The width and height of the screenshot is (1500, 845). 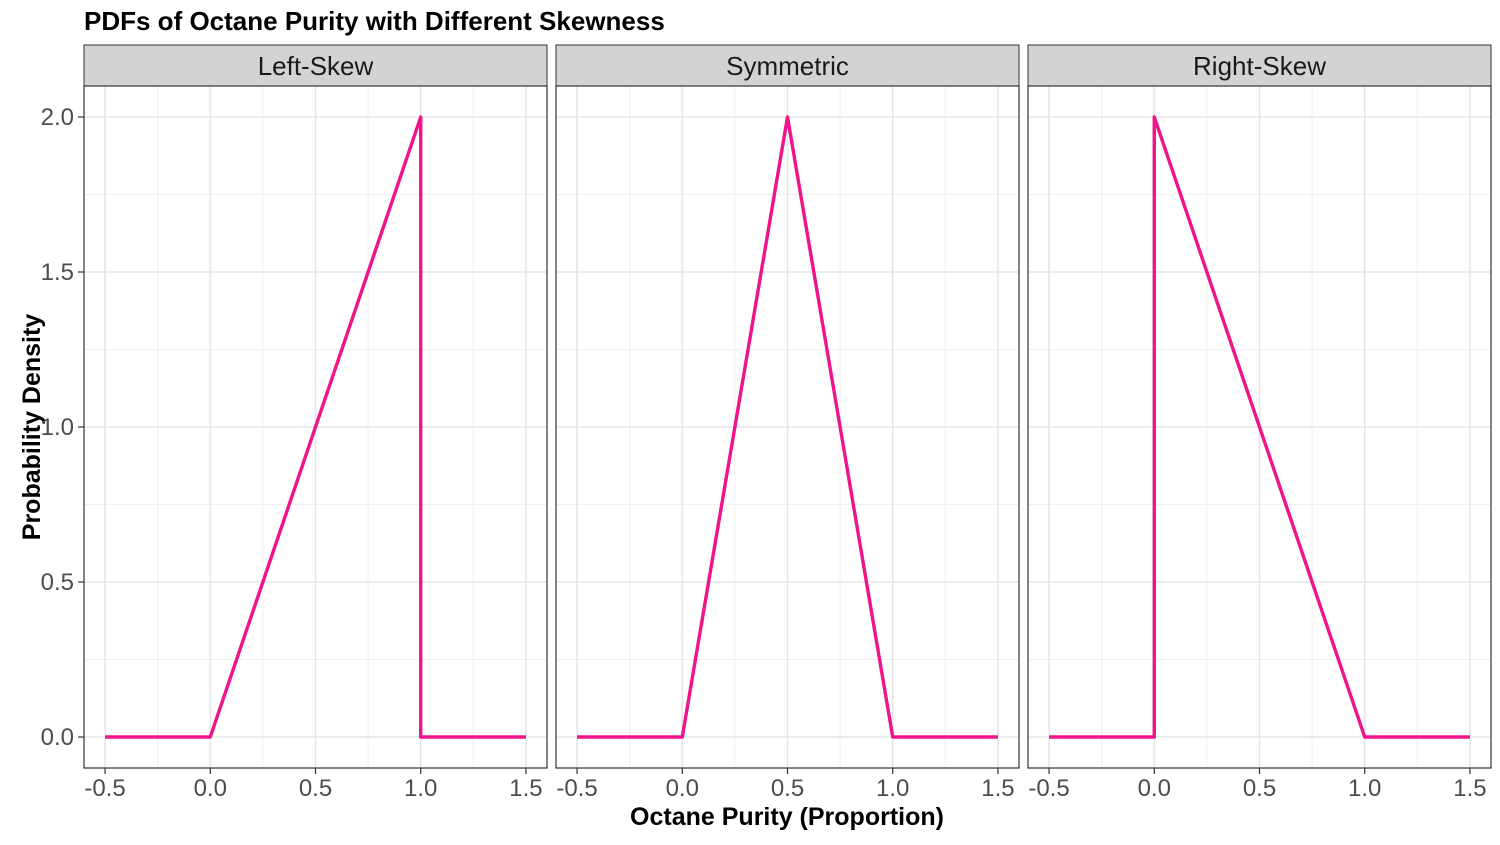 I want to click on y-tick-label: 2.0, so click(x=57, y=117).